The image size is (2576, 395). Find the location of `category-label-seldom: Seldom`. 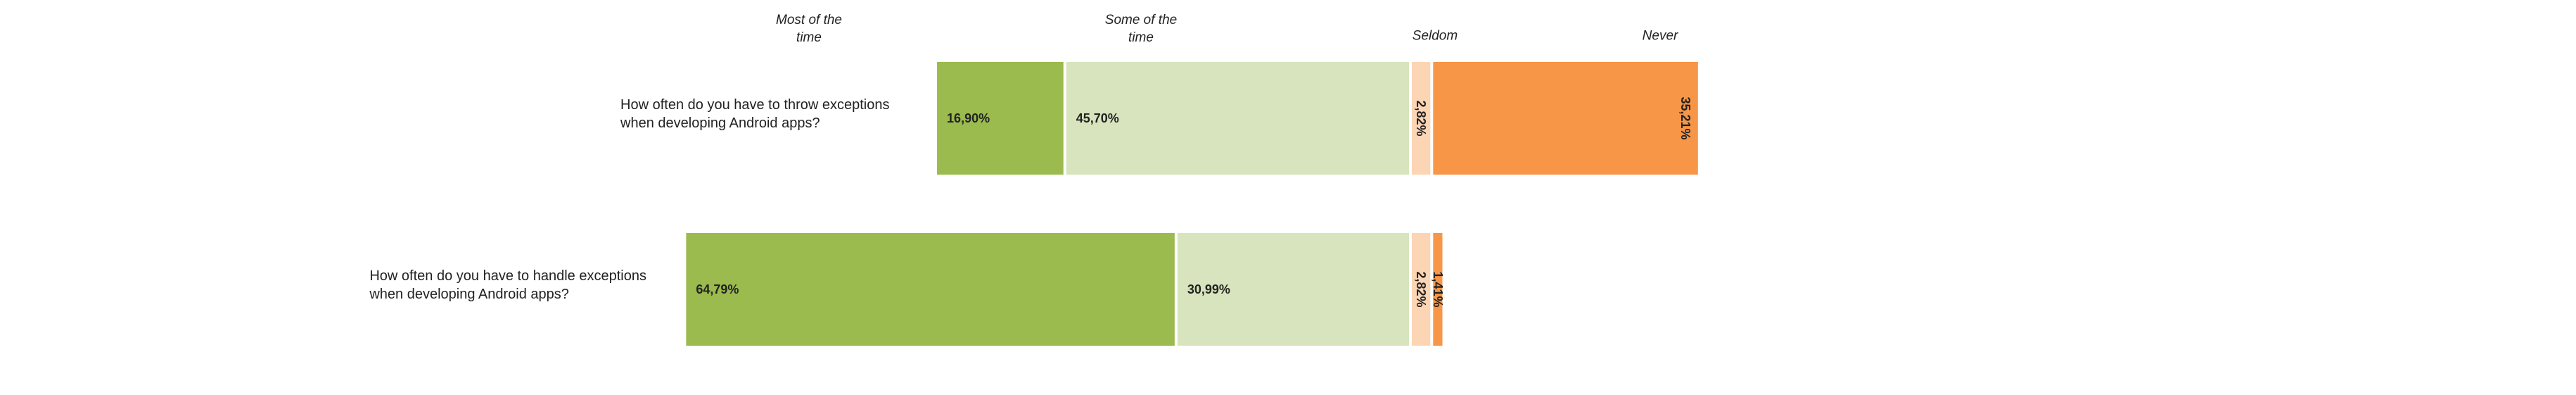

category-label-seldom: Seldom is located at coordinates (1435, 36).